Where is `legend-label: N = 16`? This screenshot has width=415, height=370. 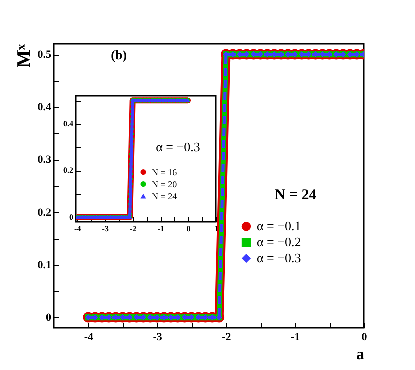
legend-label: N = 16 is located at coordinates (165, 172).